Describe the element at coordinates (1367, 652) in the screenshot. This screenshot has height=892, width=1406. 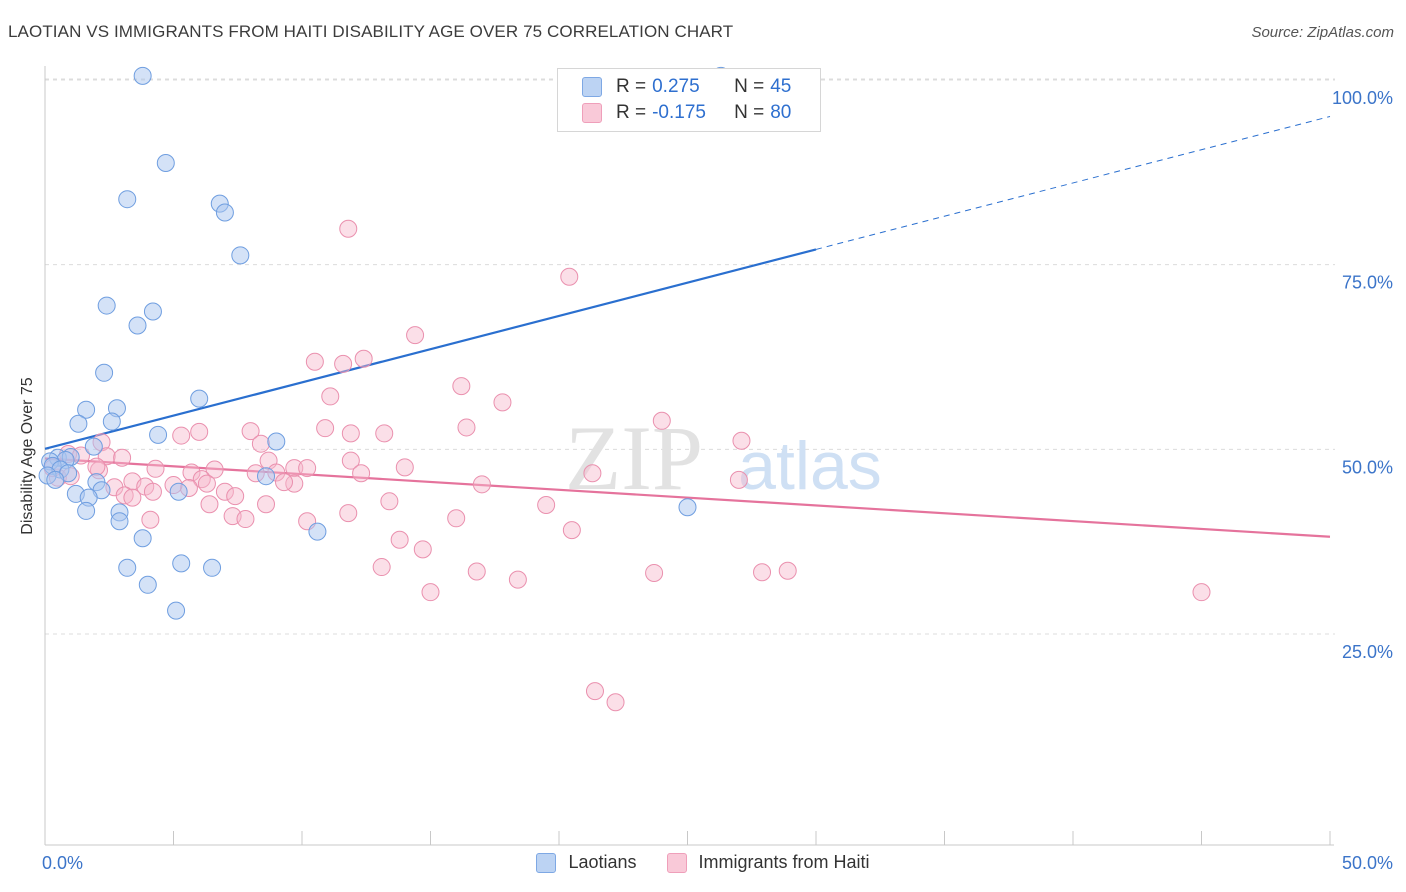
I see `y-tick-label: 25.0%` at that location.